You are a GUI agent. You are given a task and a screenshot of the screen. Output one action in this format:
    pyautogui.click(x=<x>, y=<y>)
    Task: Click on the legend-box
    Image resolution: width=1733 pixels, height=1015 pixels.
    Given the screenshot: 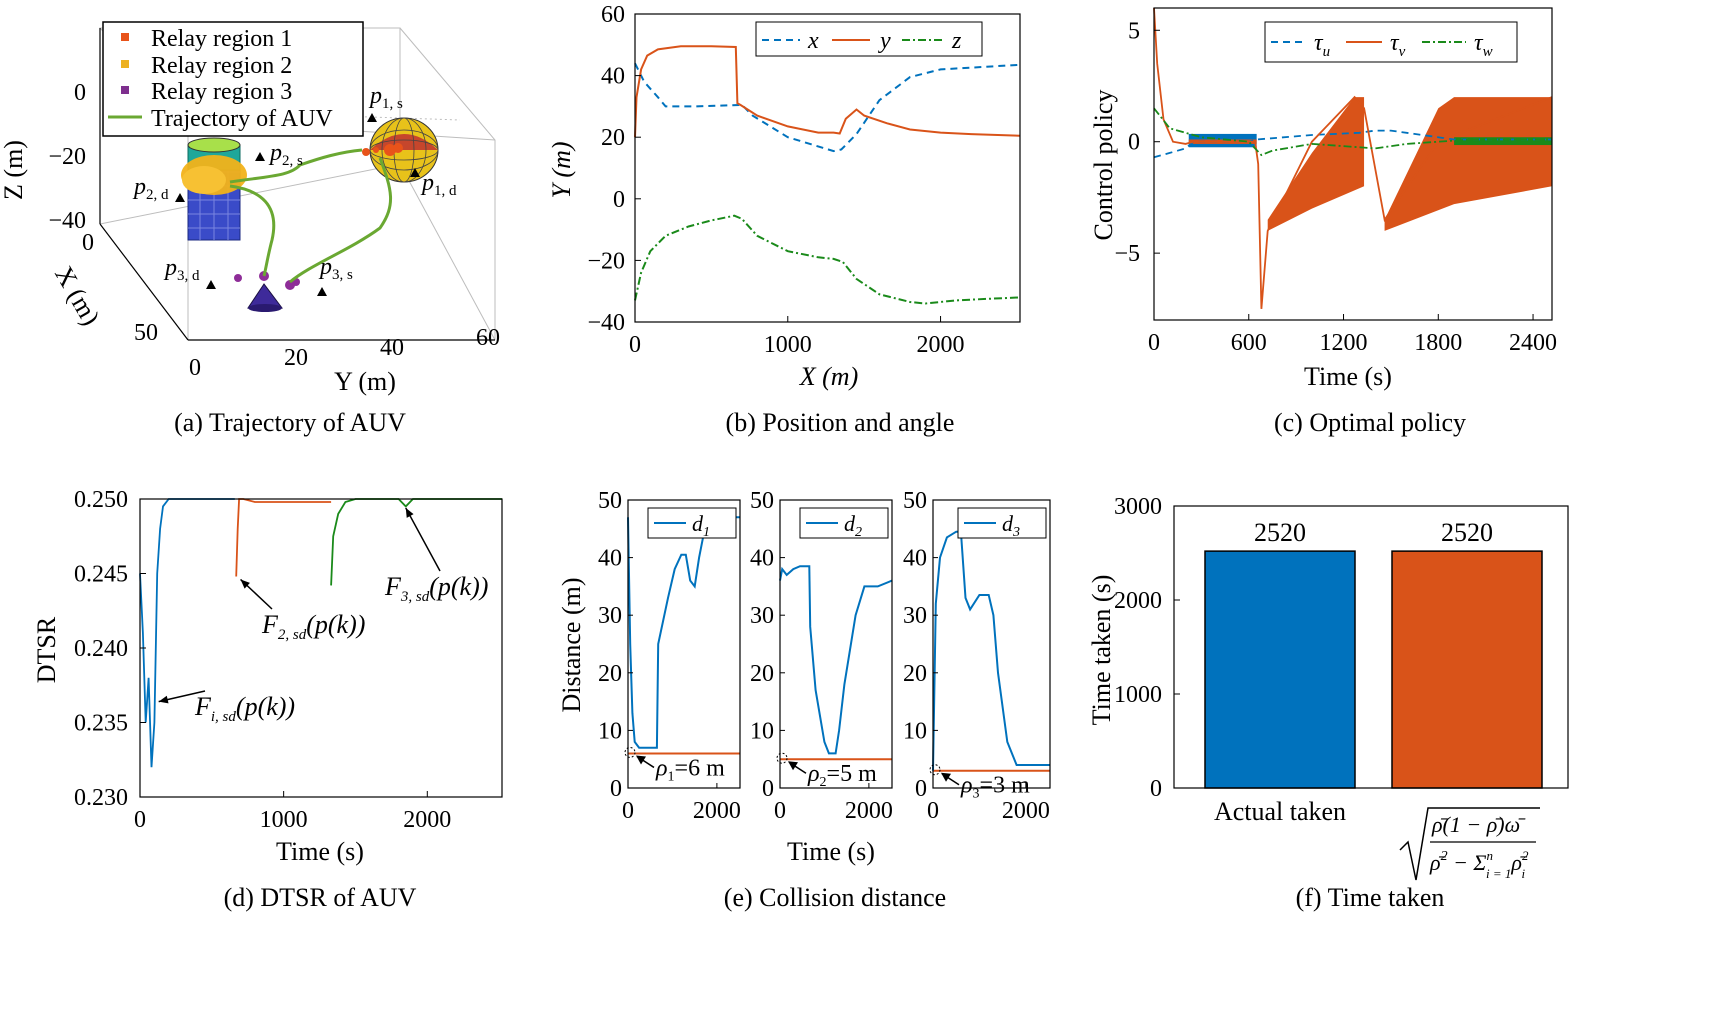 What is the action you would take?
    pyautogui.click(x=1002, y=523)
    